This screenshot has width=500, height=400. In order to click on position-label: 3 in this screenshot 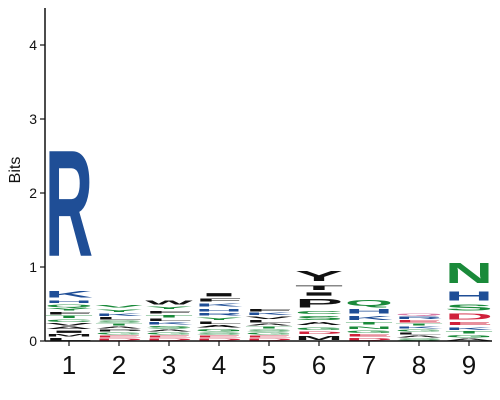, I will do `click(169, 365)`.